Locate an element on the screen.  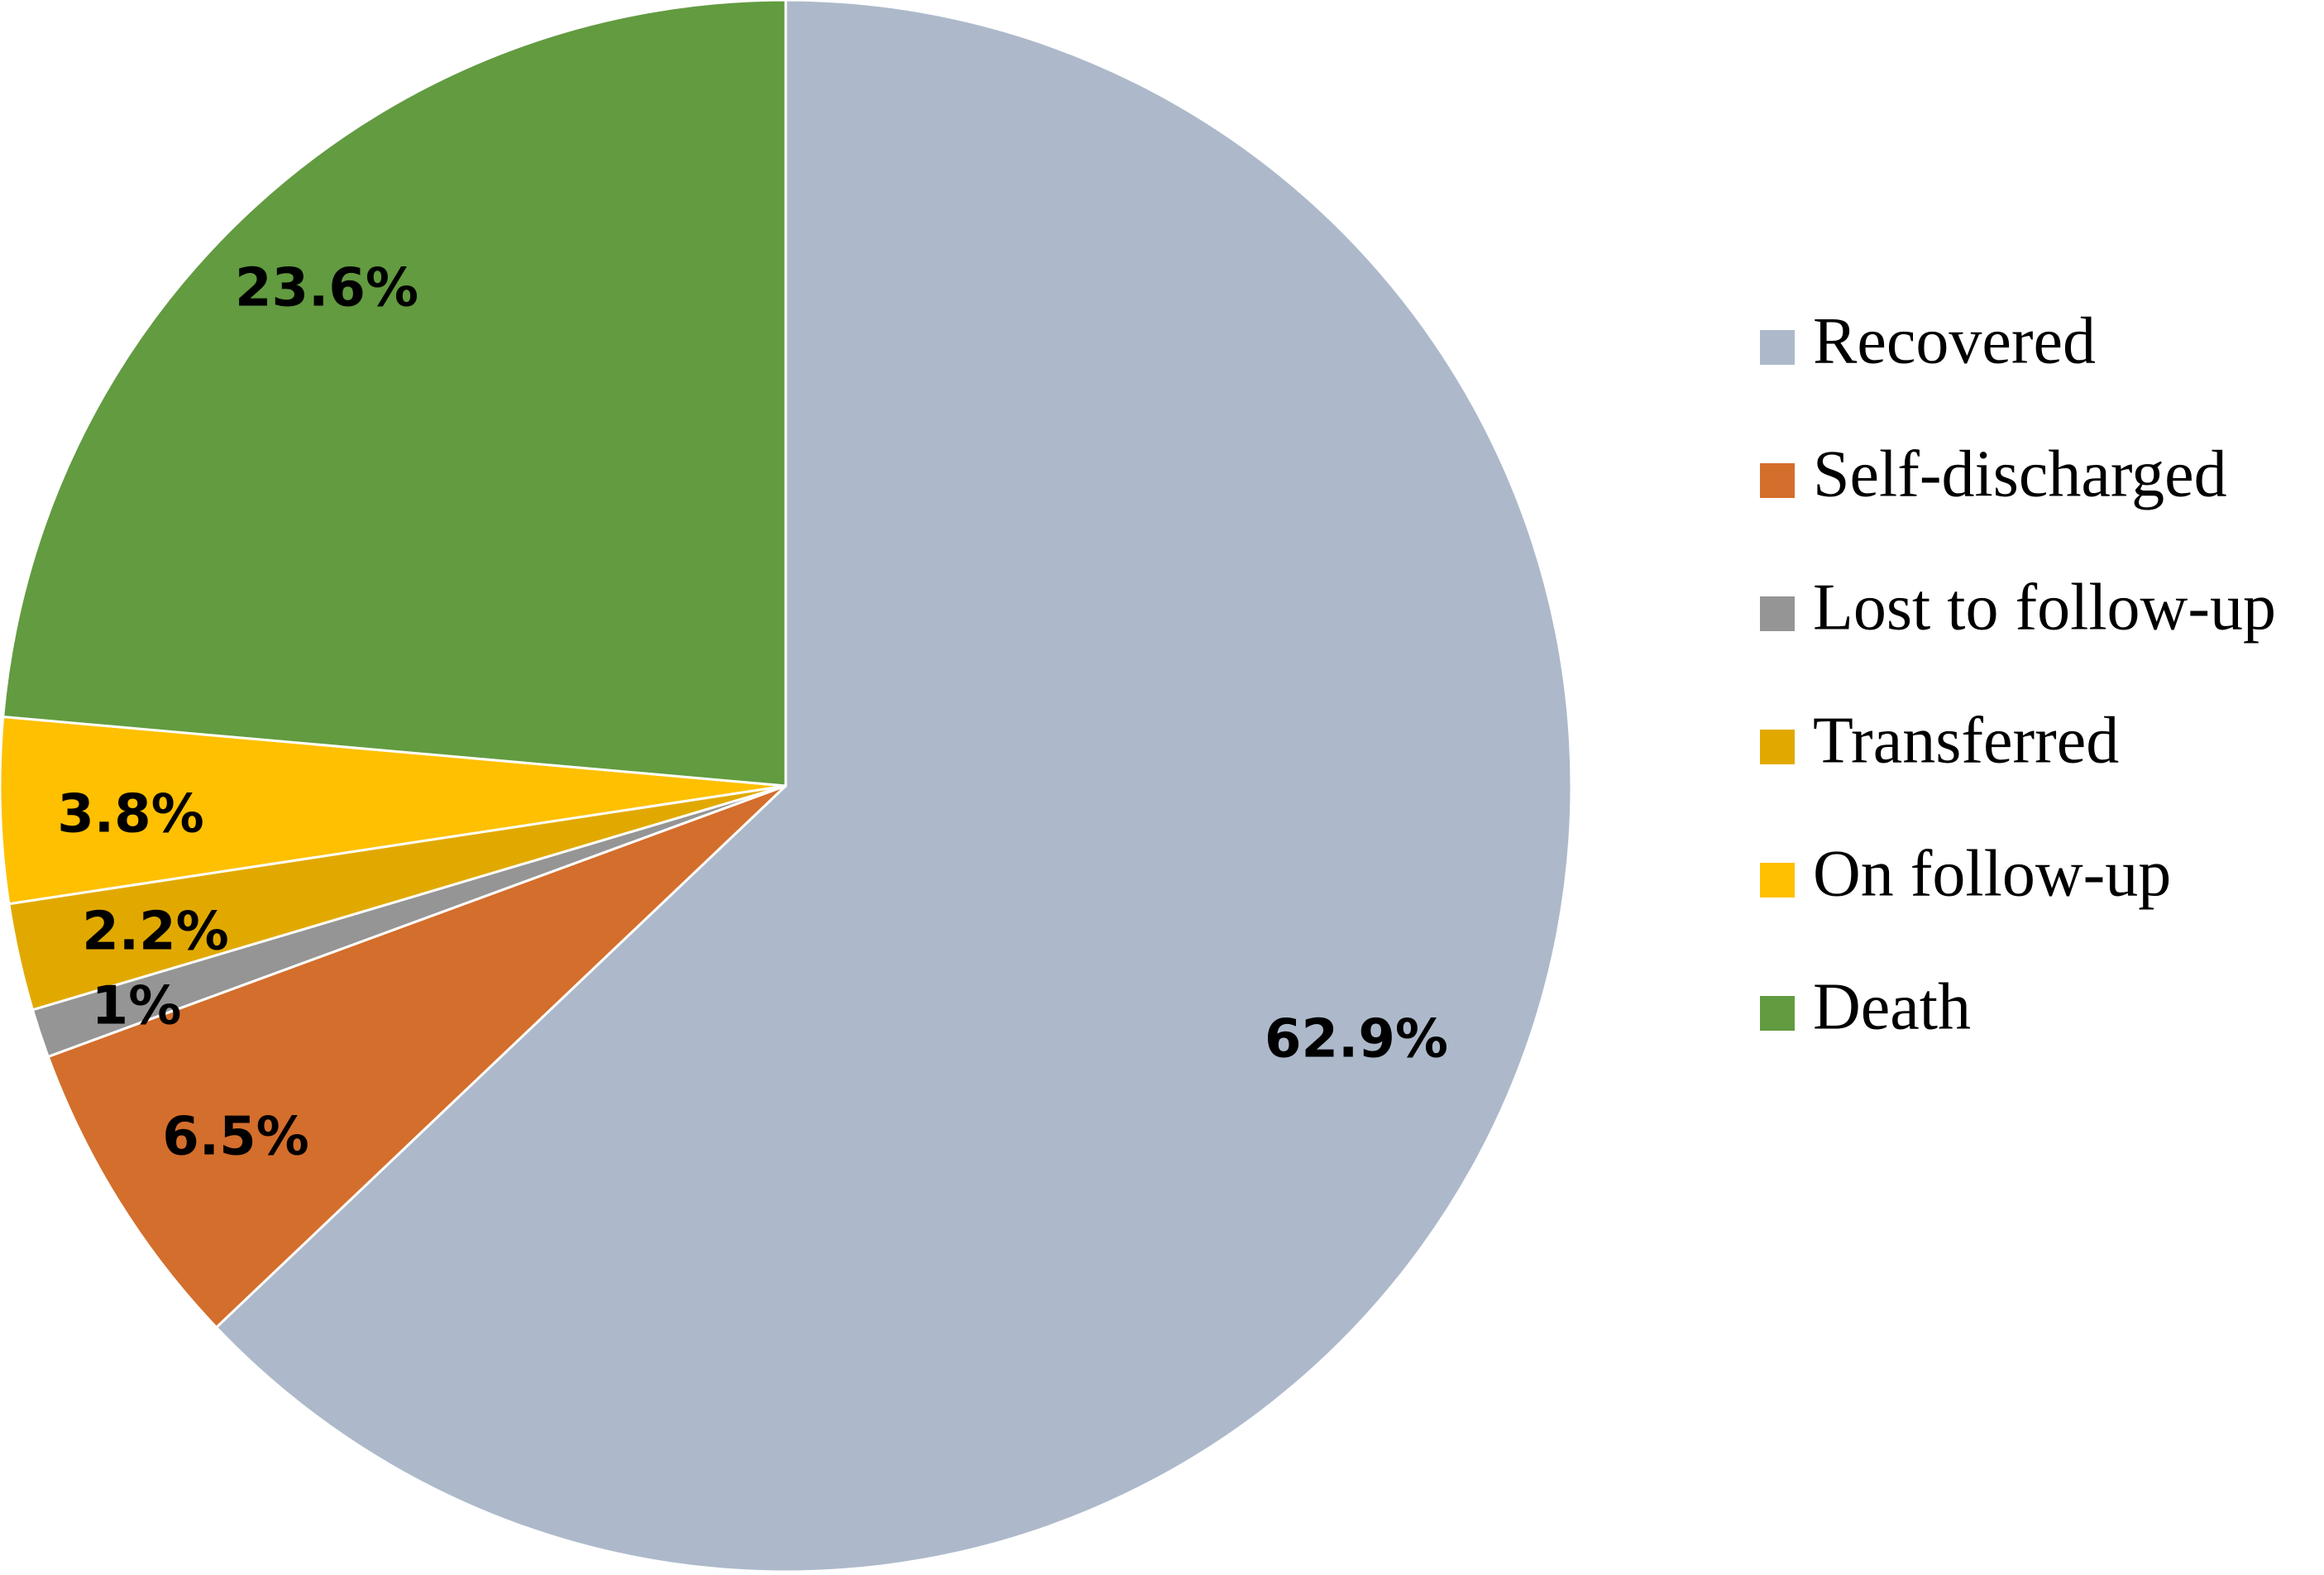
legend-swatch-self-discharged is located at coordinates (1777, 480).